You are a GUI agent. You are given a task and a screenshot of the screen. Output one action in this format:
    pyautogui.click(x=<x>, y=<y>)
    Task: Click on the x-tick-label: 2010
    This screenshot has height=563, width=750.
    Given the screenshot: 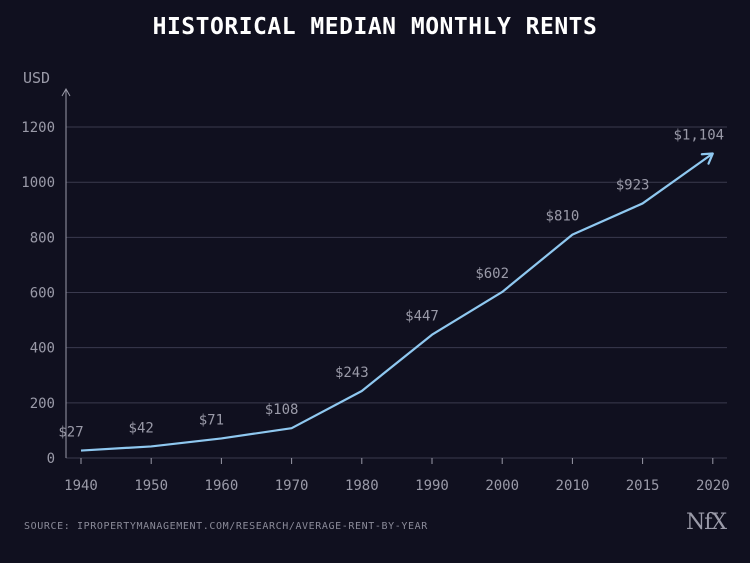 What is the action you would take?
    pyautogui.click(x=573, y=486)
    